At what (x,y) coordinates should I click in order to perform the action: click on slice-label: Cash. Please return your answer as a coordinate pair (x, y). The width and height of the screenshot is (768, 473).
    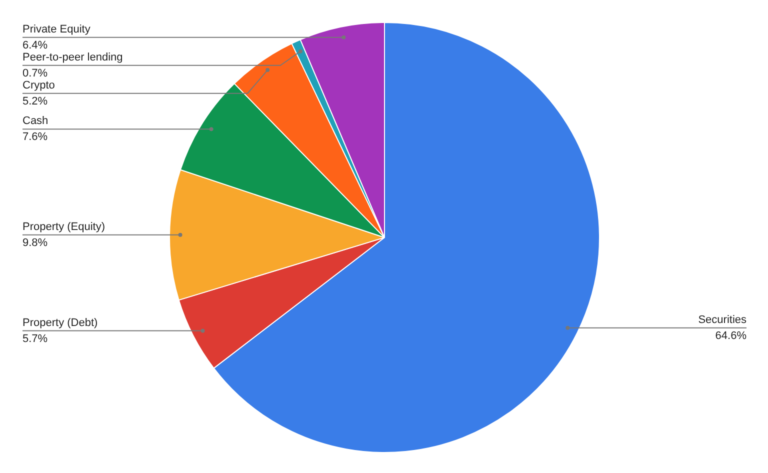
    Looking at the image, I should click on (35, 121).